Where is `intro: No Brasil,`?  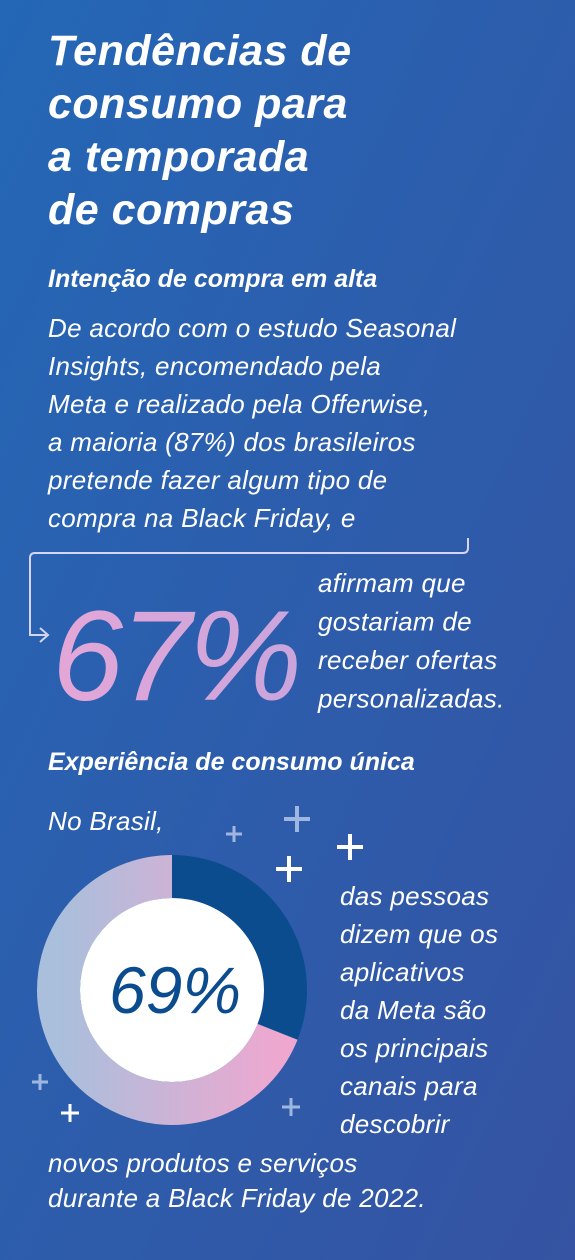 intro: No Brasil, is located at coordinates (106, 821).